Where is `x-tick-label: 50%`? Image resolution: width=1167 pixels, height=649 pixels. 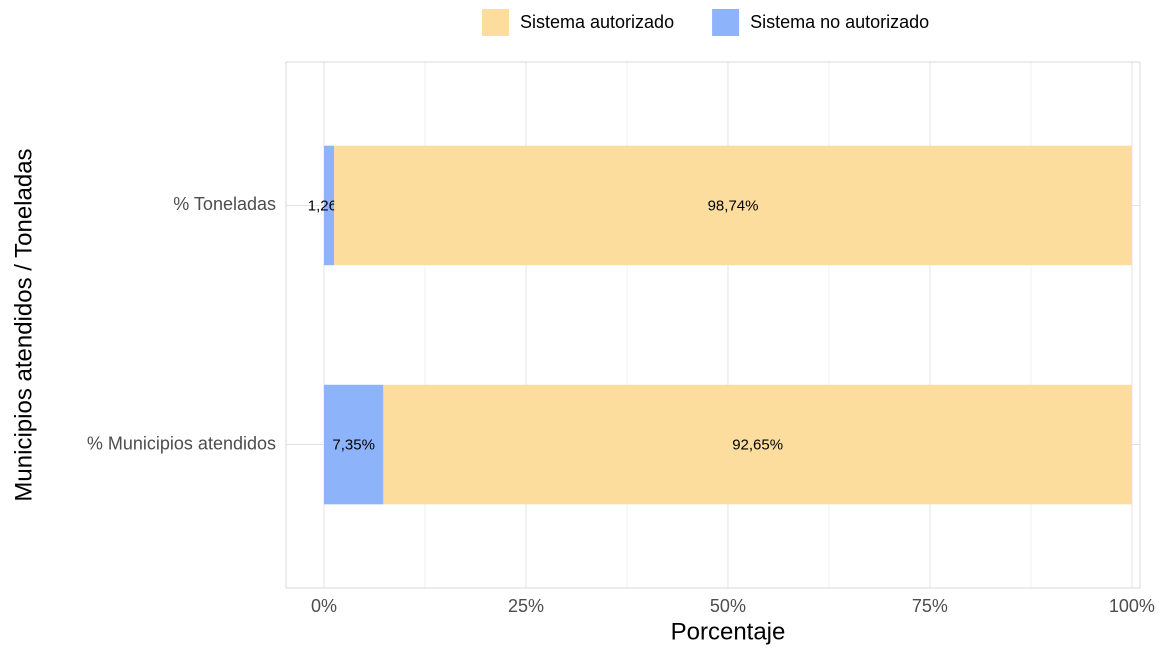 x-tick-label: 50% is located at coordinates (728, 606).